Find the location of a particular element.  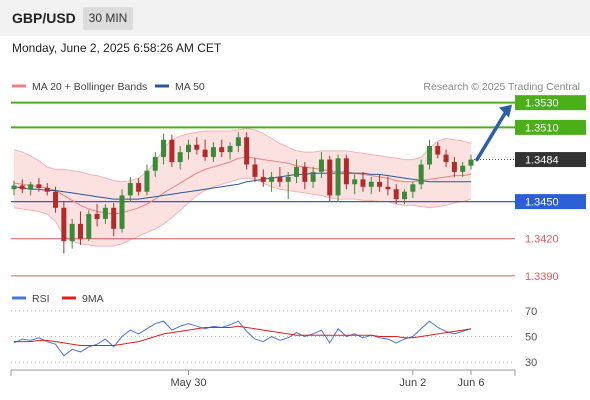

x-axis-label: Jun 6 is located at coordinates (471, 383).